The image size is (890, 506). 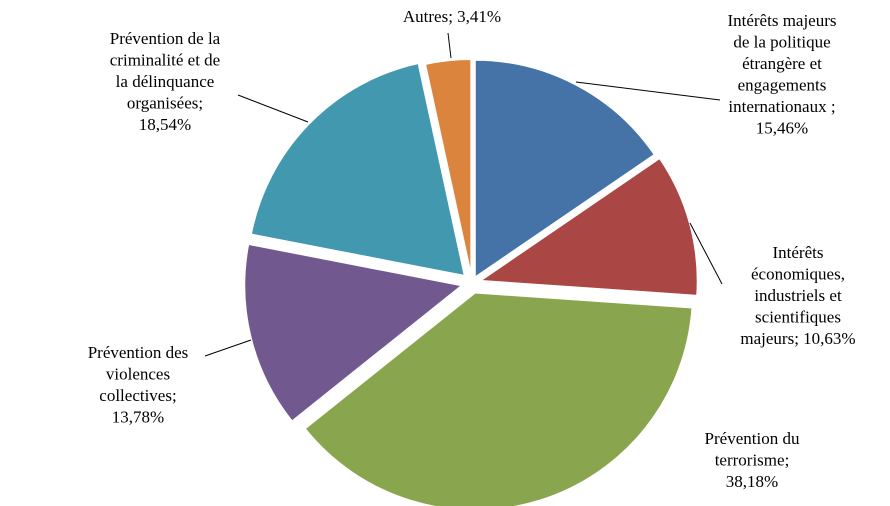 I want to click on data-label-4-line: violences, so click(x=138, y=374).